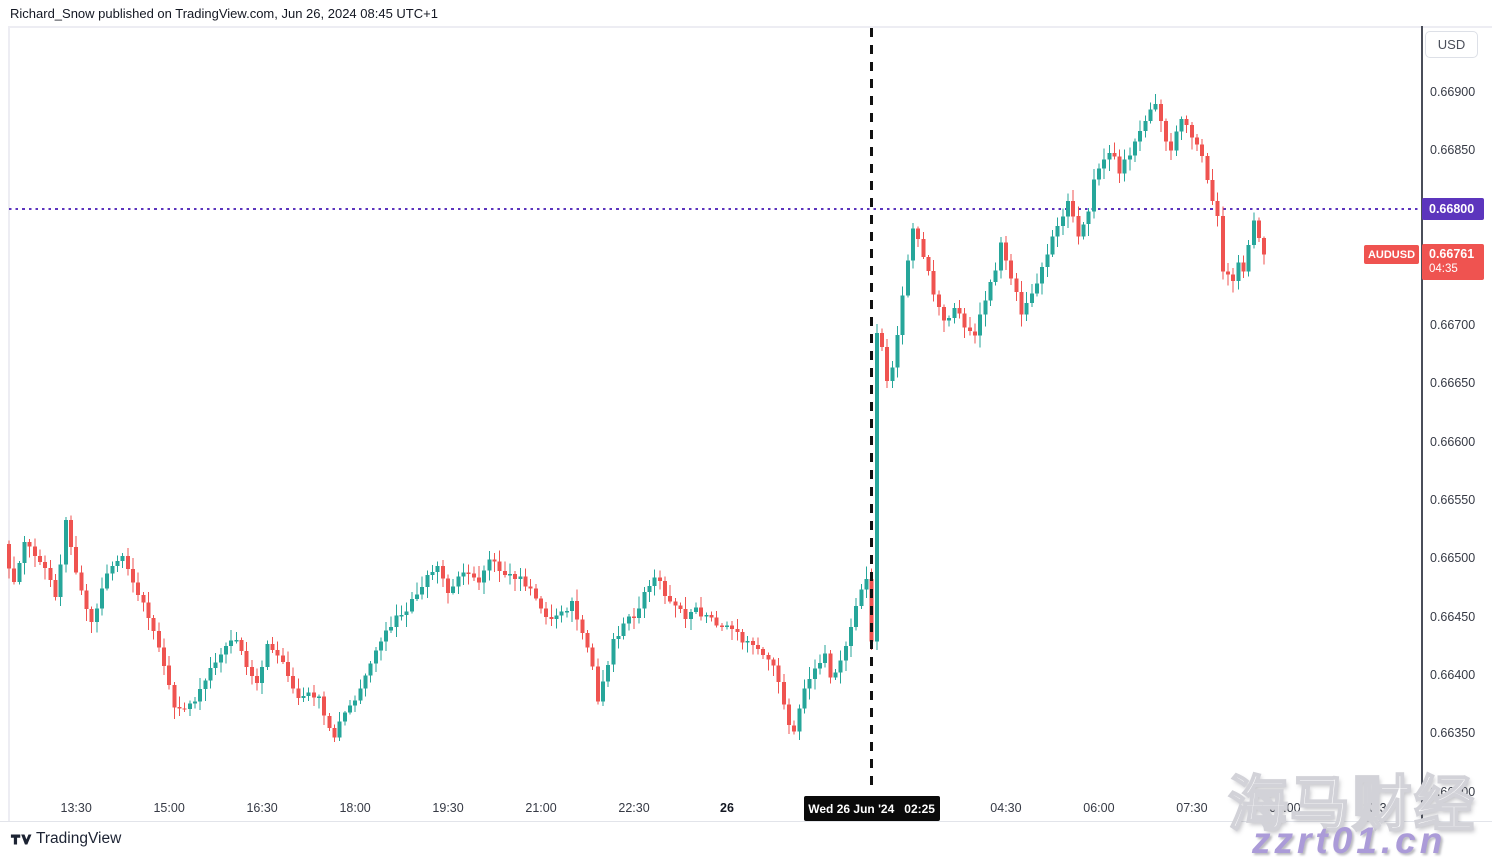 The height and width of the screenshot is (857, 1492). I want to click on time-axis-label: 04:30, so click(1006, 808).